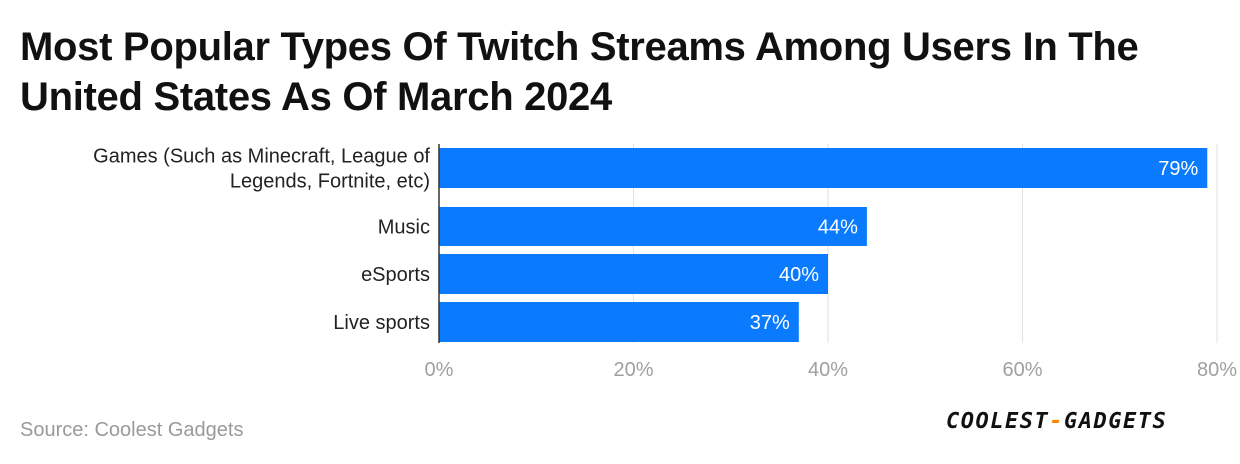 Image resolution: width=1240 pixels, height=464 pixels. I want to click on category-label-line: eSports, so click(395, 275).